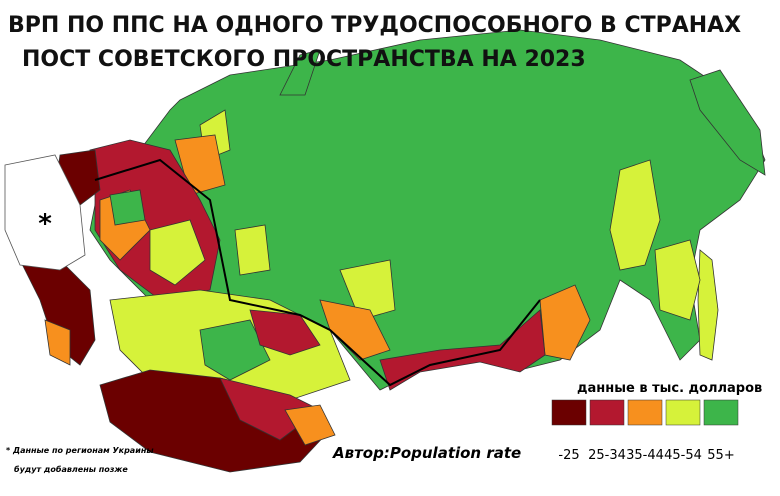 Image resolution: width=780 pixels, height=496 pixels. Describe the element at coordinates (669, 388) in the screenshot. I see `legend-title: данные в тыс. долларов` at that location.